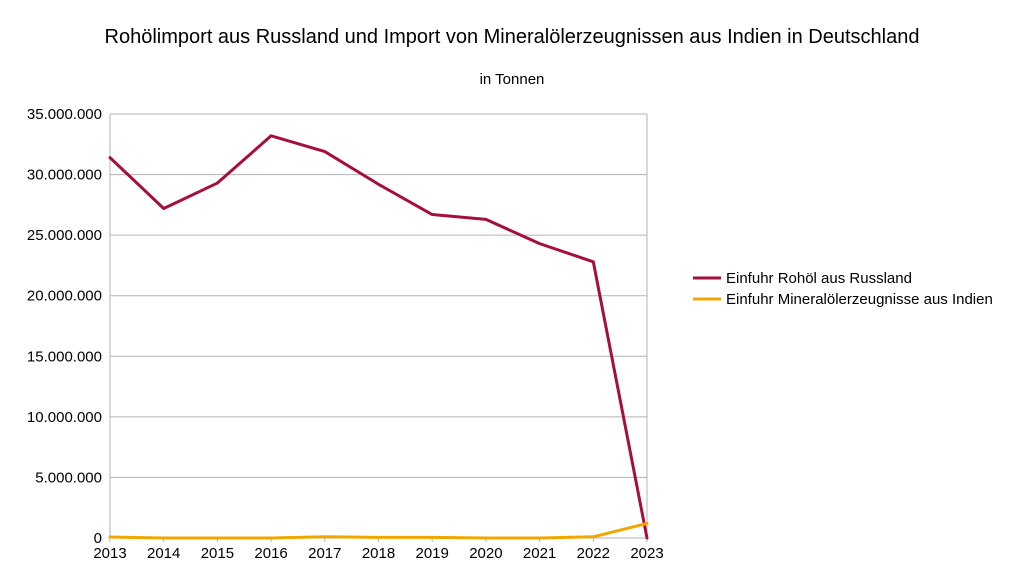 This screenshot has height=576, width=1024. Describe the element at coordinates (68, 477) in the screenshot. I see `y-tick-label: 5.000.000` at that location.